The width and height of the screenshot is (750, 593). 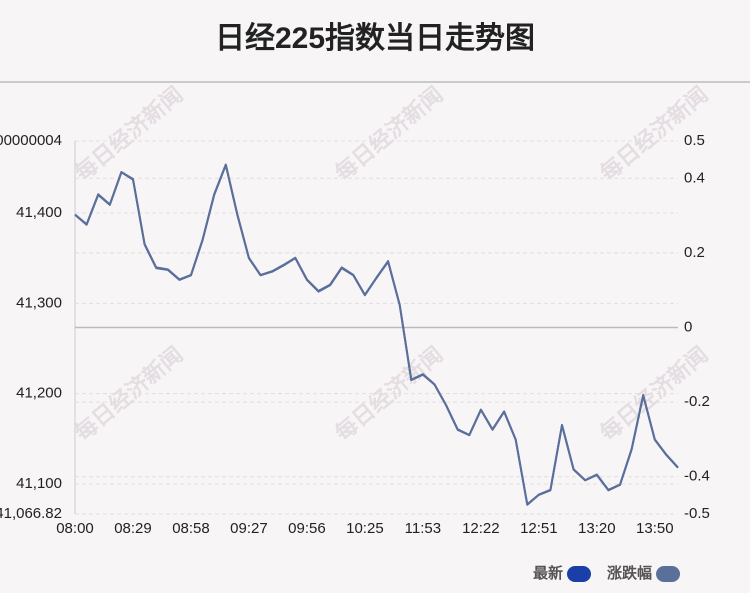 What do you see at coordinates (133, 528) in the screenshot?
I see `x-tick-label: 08:29` at bounding box center [133, 528].